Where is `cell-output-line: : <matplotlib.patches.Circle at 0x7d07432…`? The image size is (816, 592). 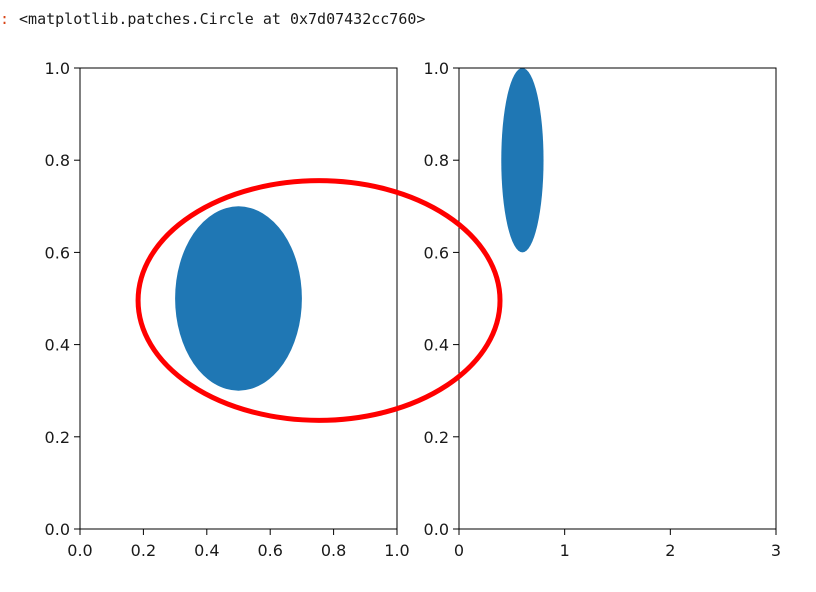 cell-output-line: : <matplotlib.patches.Circle at 0x7d07432… is located at coordinates (212, 21).